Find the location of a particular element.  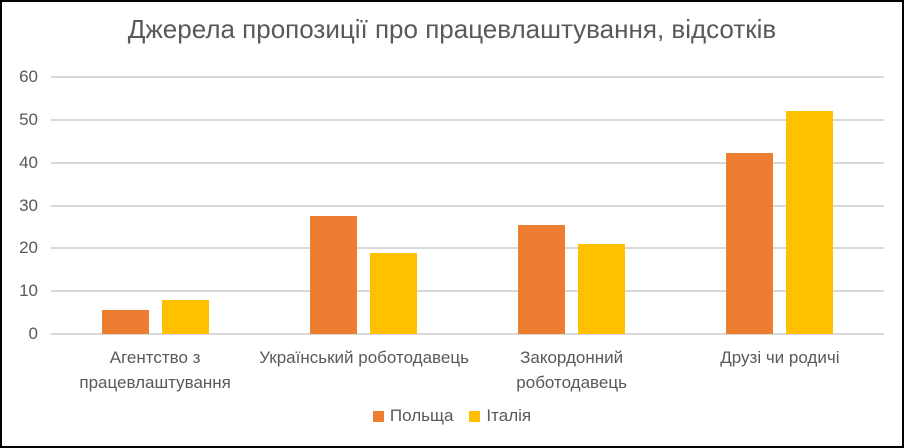

bar-Польща-1 is located at coordinates (333, 275).